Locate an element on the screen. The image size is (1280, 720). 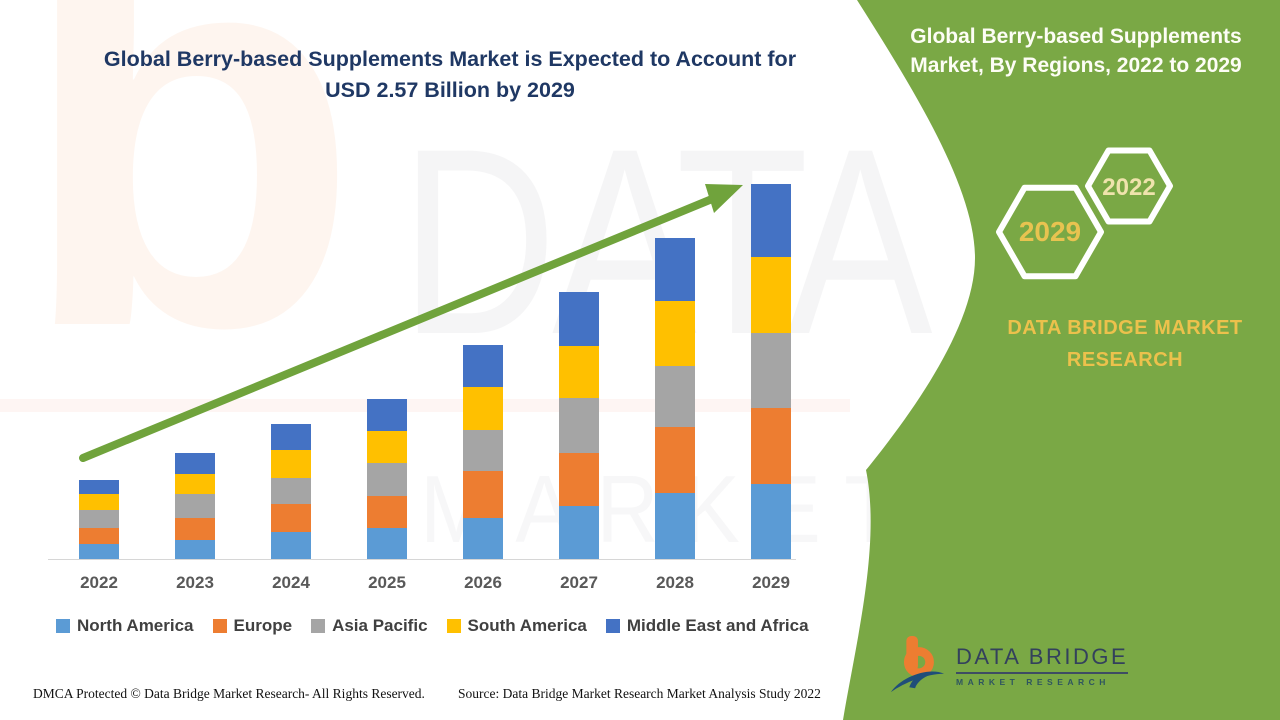
x-axis-labels: 2022 2023 2024 2025 2026 2027 2028 2029 is located at coordinates (424, 586).